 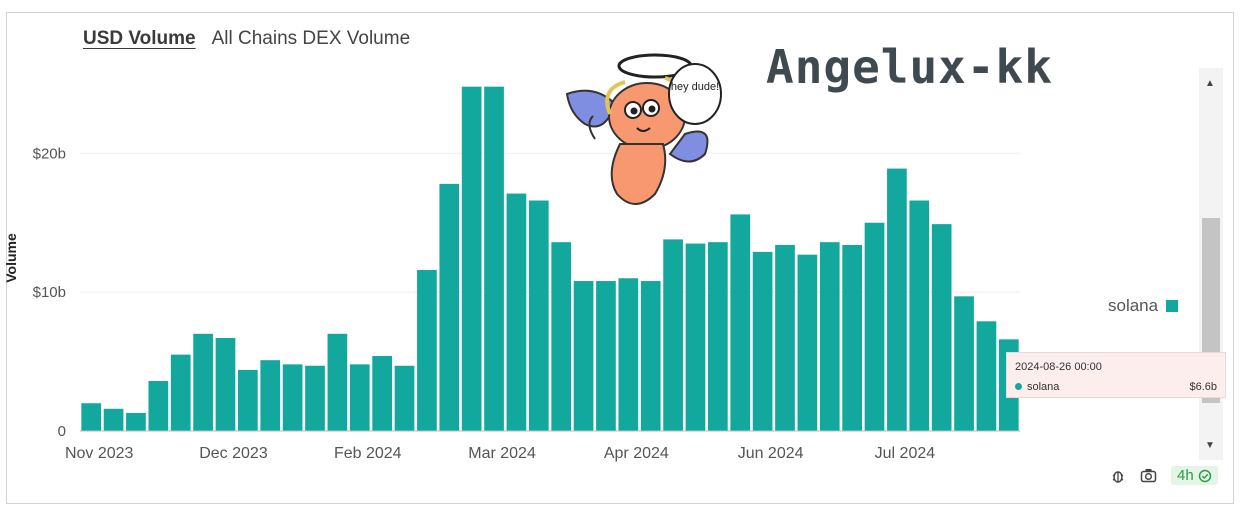 What do you see at coordinates (311, 38) in the screenshot?
I see `tab-all-chains-dex-volume: All Chains DEX Volume` at bounding box center [311, 38].